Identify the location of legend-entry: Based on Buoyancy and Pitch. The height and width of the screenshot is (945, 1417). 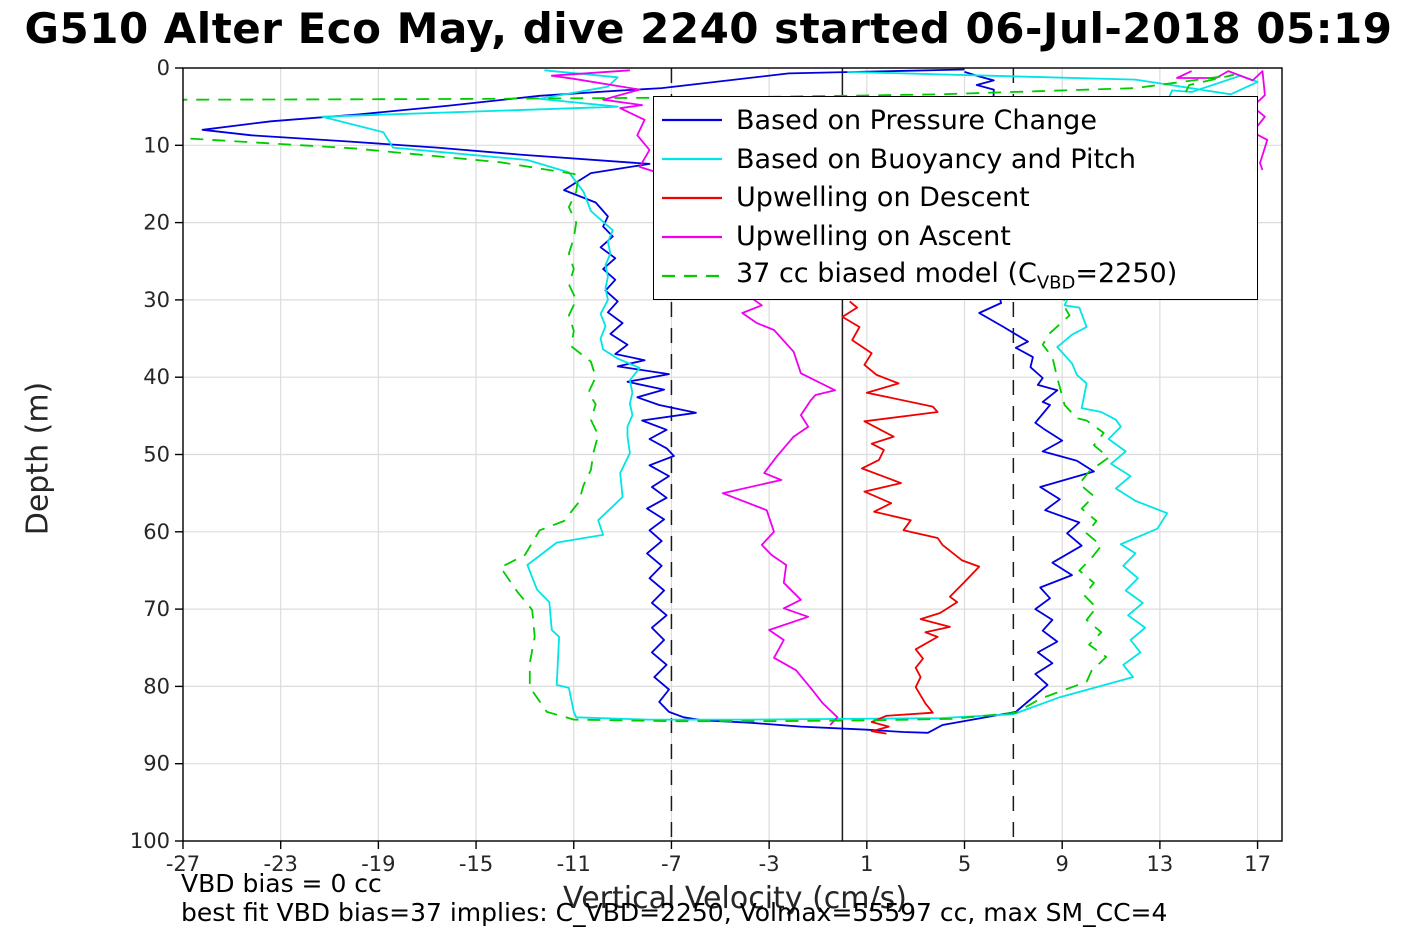
(958, 159).